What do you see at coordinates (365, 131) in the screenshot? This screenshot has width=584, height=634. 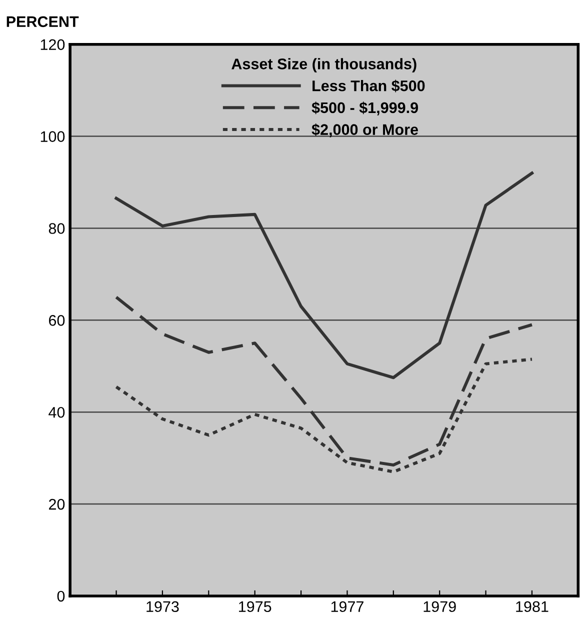 I see `legend-label: $2,000 or More` at bounding box center [365, 131].